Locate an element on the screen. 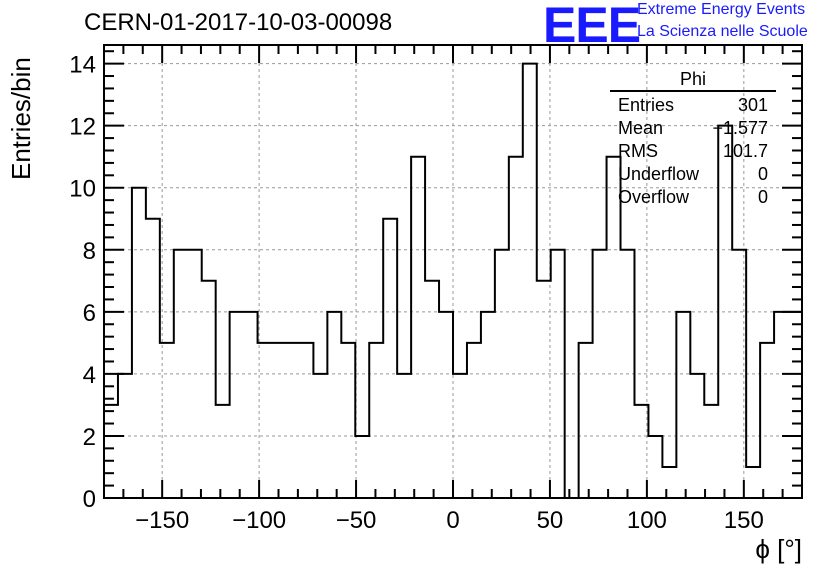  x-tick-label: −50 is located at coordinates (356, 520).